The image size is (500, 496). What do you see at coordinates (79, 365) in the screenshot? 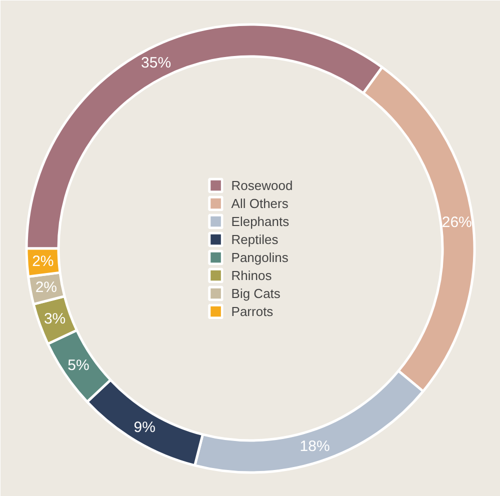
I see `data-label: 5%` at bounding box center [79, 365].